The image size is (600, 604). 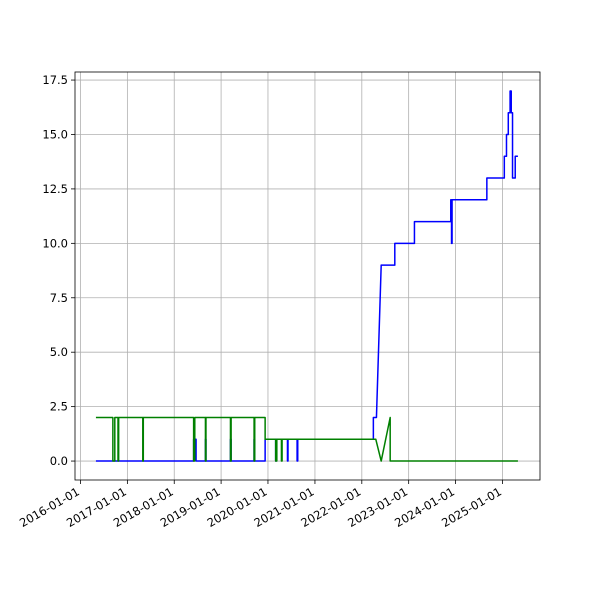 I want to click on y-tick-label: 15.0, so click(x=55, y=134).